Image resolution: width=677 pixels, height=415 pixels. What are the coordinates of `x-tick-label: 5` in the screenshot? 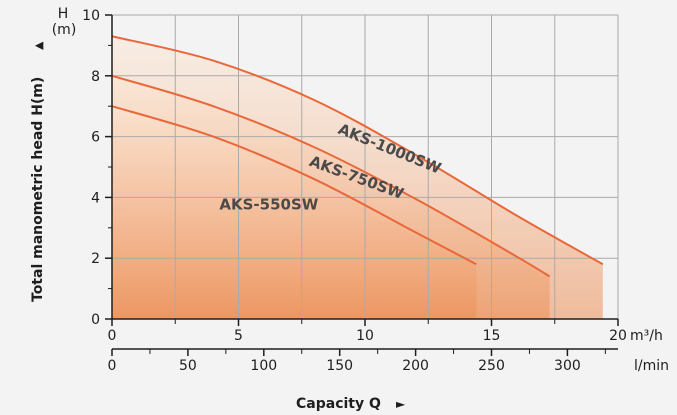 It's located at (238, 336).